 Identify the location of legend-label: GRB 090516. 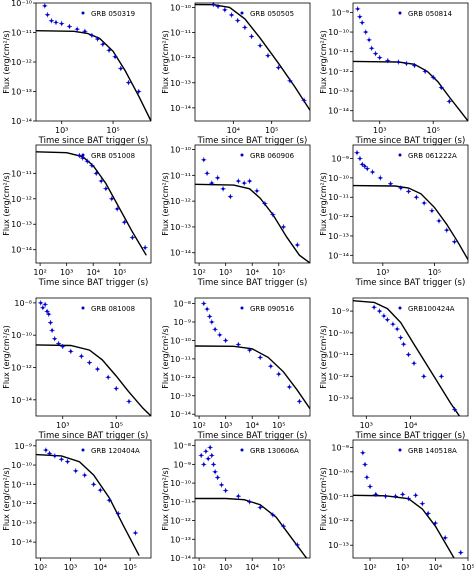
(272, 309).